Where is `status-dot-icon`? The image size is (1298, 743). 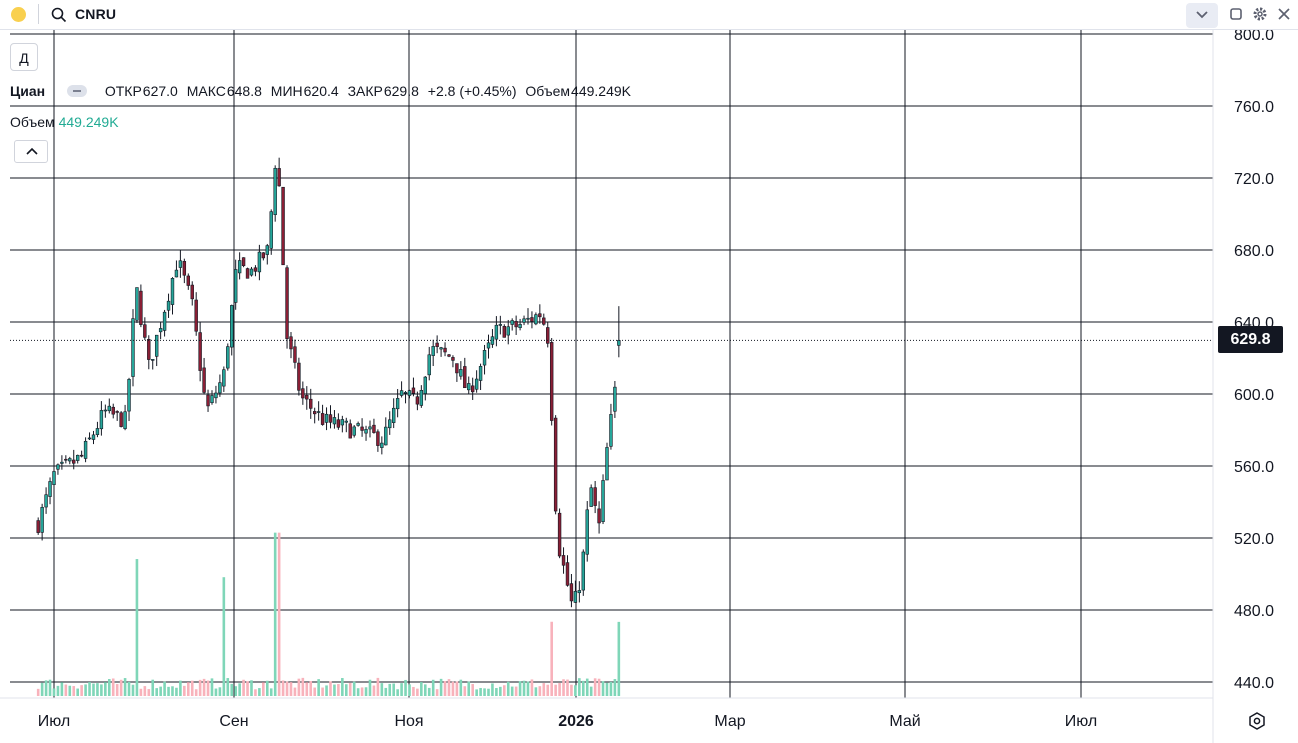
status-dot-icon is located at coordinates (18, 14).